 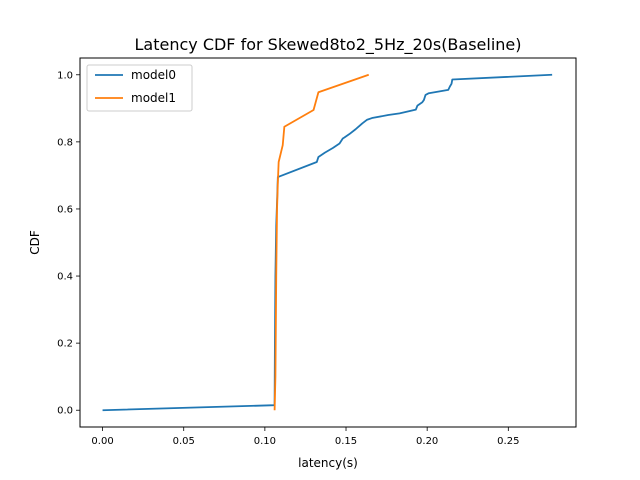 I want to click on y-tick-label: 0.6, so click(x=65, y=209).